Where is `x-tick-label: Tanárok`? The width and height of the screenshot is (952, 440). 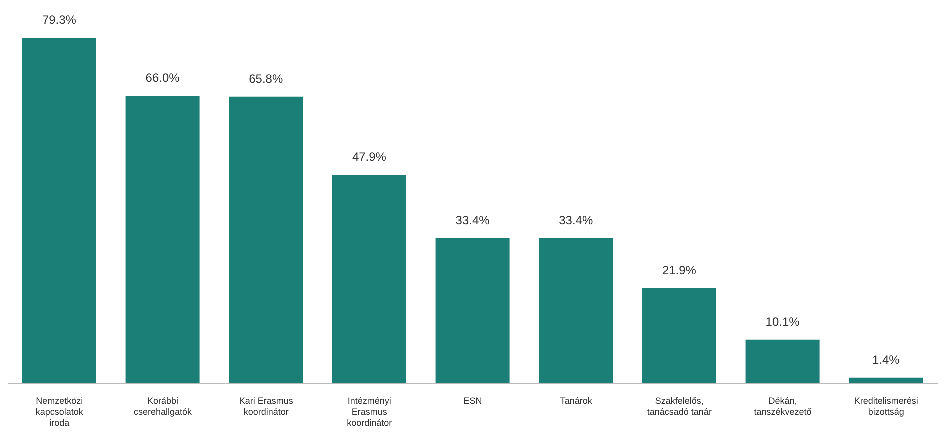 x-tick-label: Tanárok is located at coordinates (576, 401).